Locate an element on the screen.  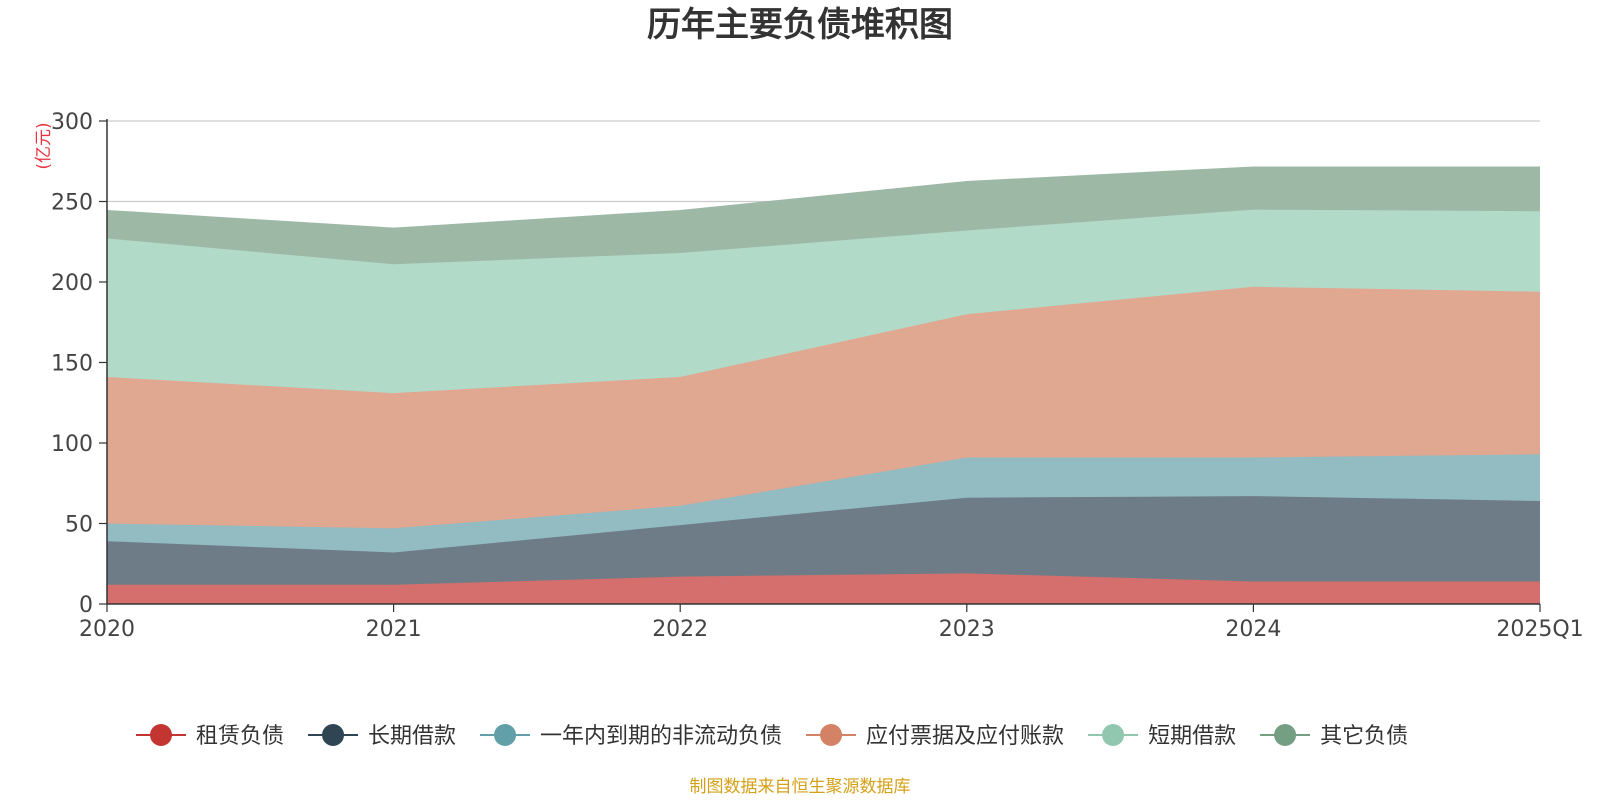
x-tick-label: 2023 is located at coordinates (967, 629).